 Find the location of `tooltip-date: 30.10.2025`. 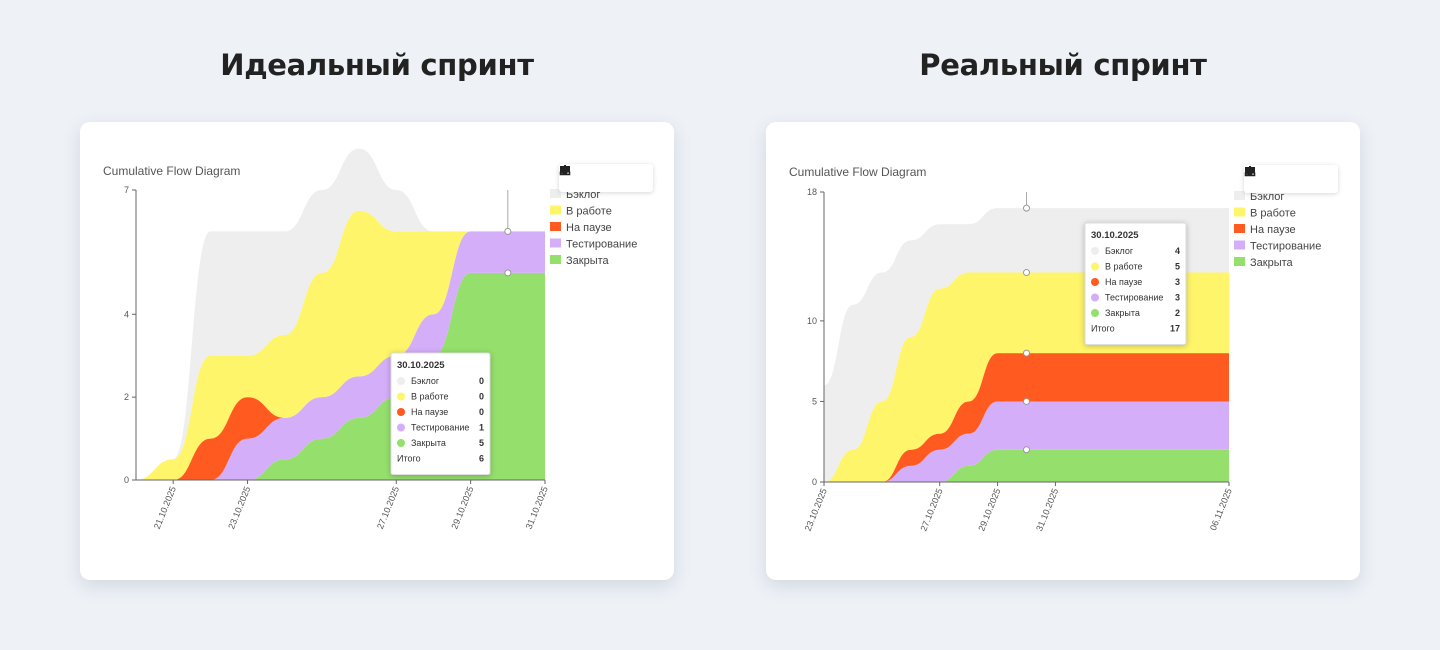

tooltip-date: 30.10.2025 is located at coordinates (421, 365).